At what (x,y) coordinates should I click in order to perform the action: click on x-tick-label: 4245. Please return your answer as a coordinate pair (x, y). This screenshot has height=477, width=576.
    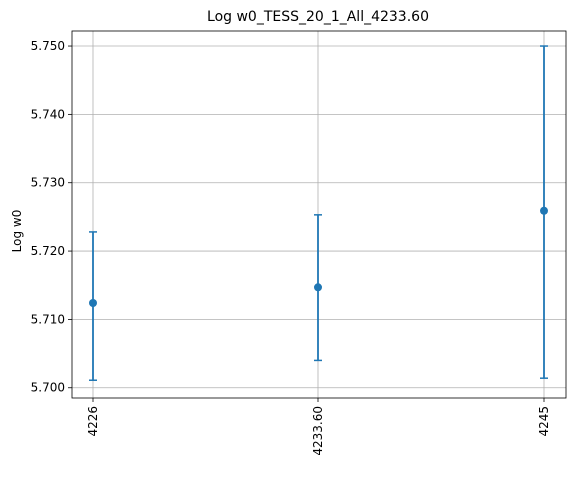
    Looking at the image, I should click on (544, 421).